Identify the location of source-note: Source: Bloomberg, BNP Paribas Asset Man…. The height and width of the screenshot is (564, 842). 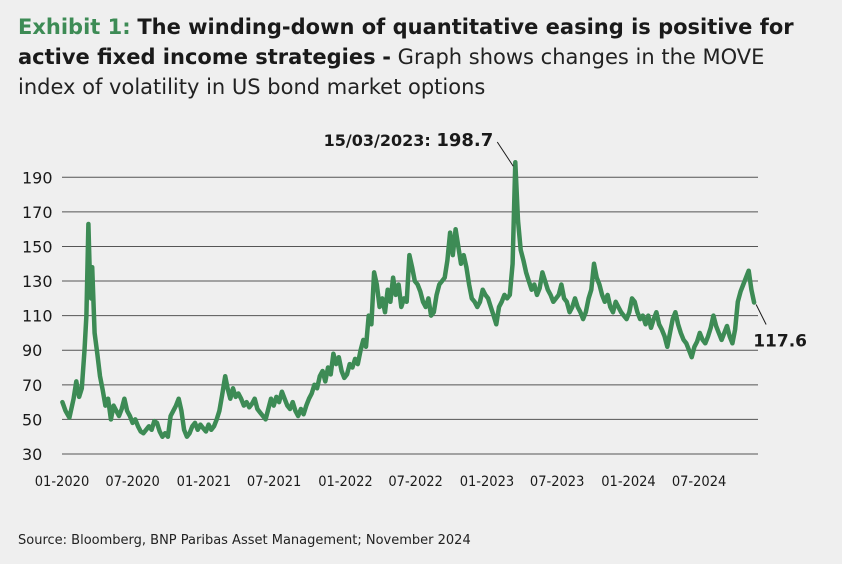
(244, 540).